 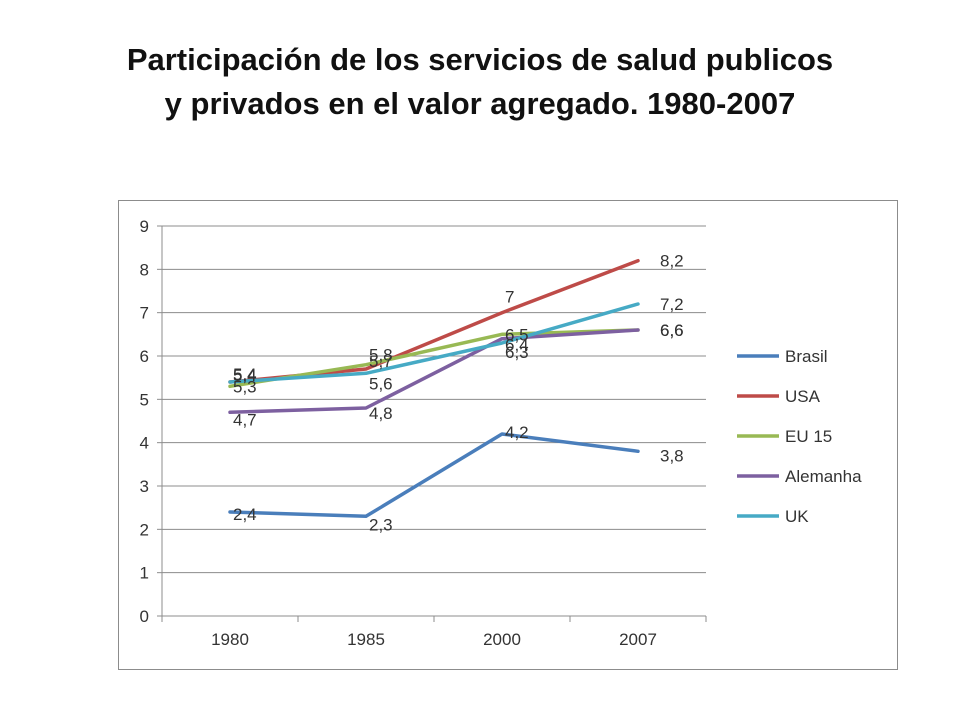 I want to click on y-tick-label: 7, so click(x=144, y=313).